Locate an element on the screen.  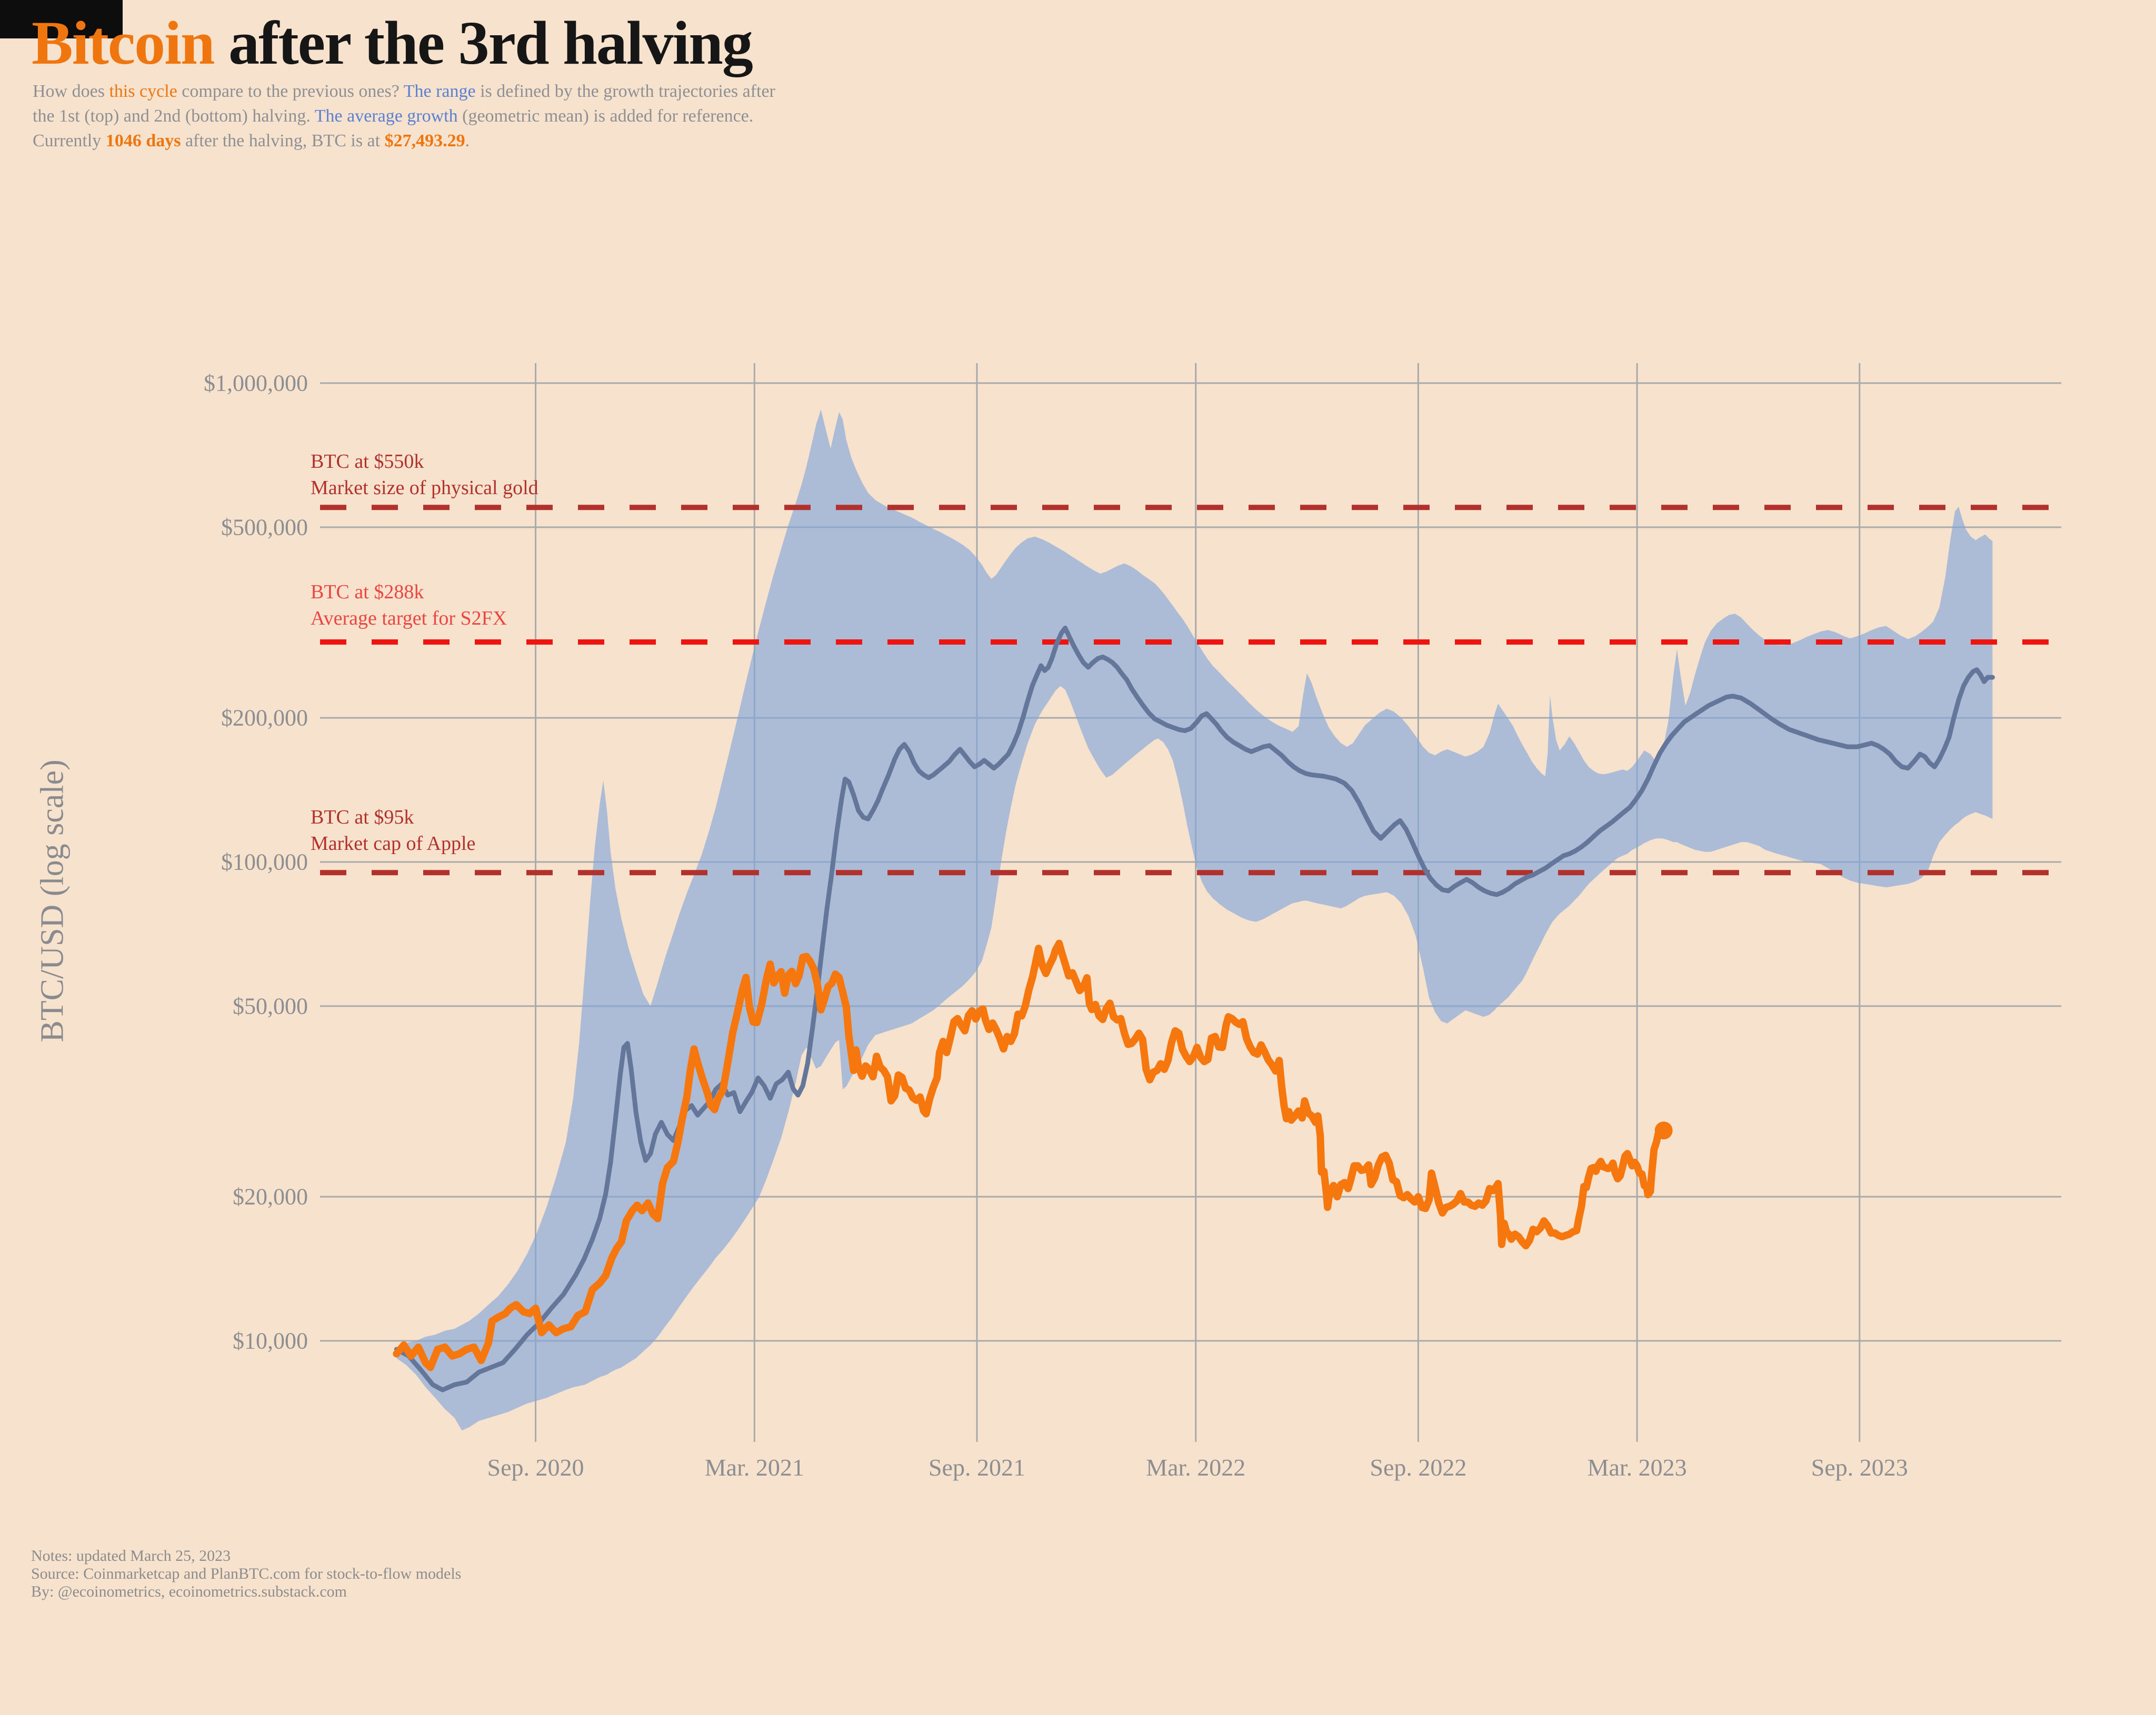
y-tick-label: $500,000 is located at coordinates (264, 527).